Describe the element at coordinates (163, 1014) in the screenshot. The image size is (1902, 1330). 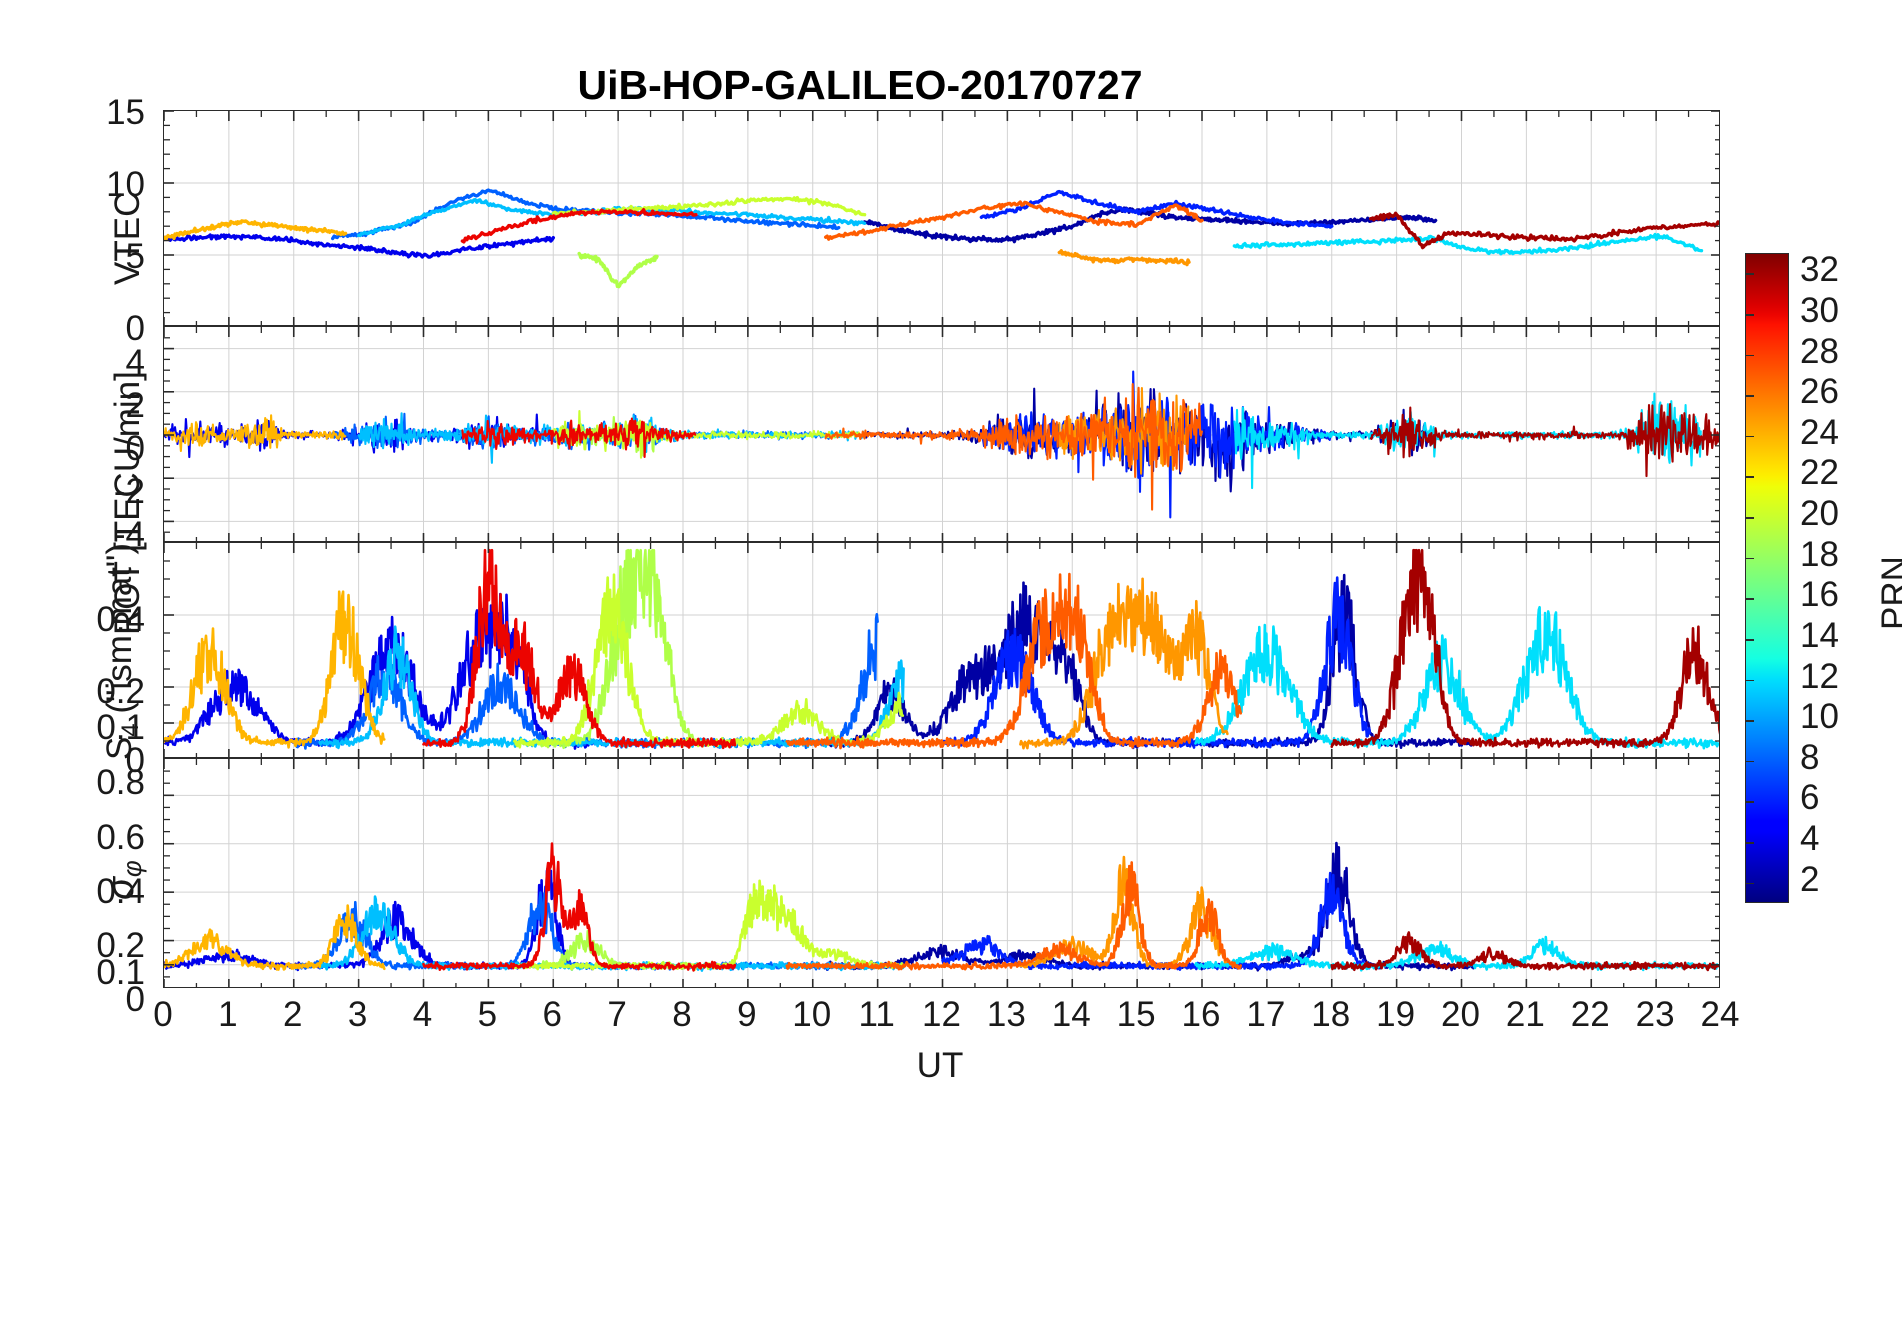
I see `x-tick-0: 0` at that location.